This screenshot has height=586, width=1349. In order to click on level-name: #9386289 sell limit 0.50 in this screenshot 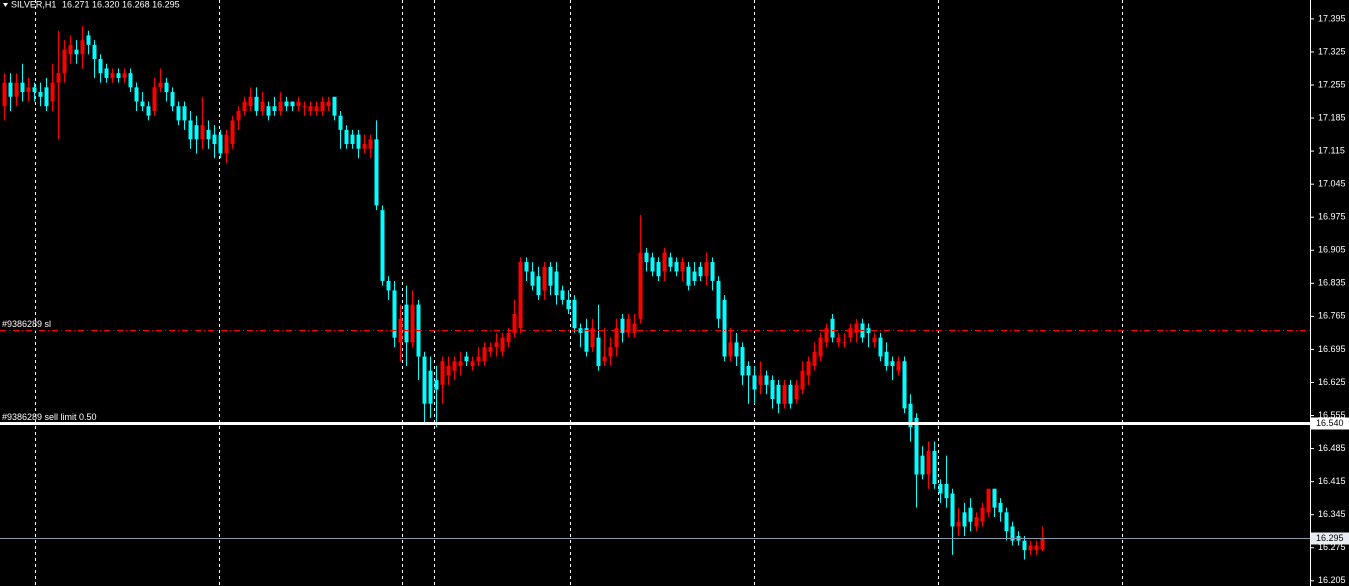, I will do `click(49, 417)`.